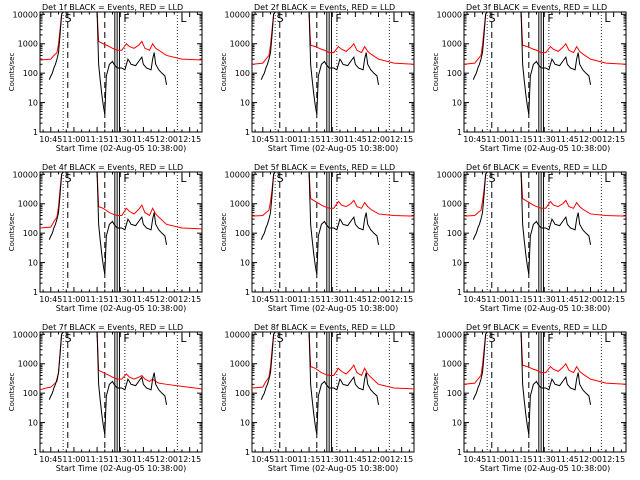  Describe the element at coordinates (324, 167) in the screenshot. I see `panel-title: Det 5f BLACK = Events, RED = LLD` at that location.